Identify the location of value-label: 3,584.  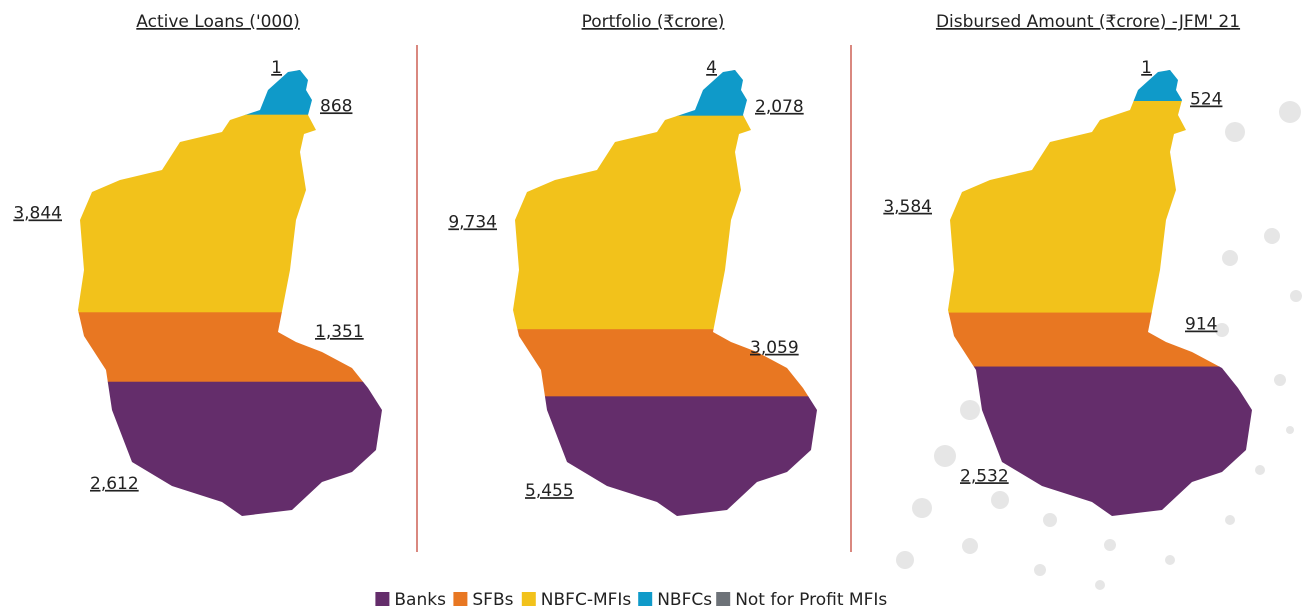
(907, 207).